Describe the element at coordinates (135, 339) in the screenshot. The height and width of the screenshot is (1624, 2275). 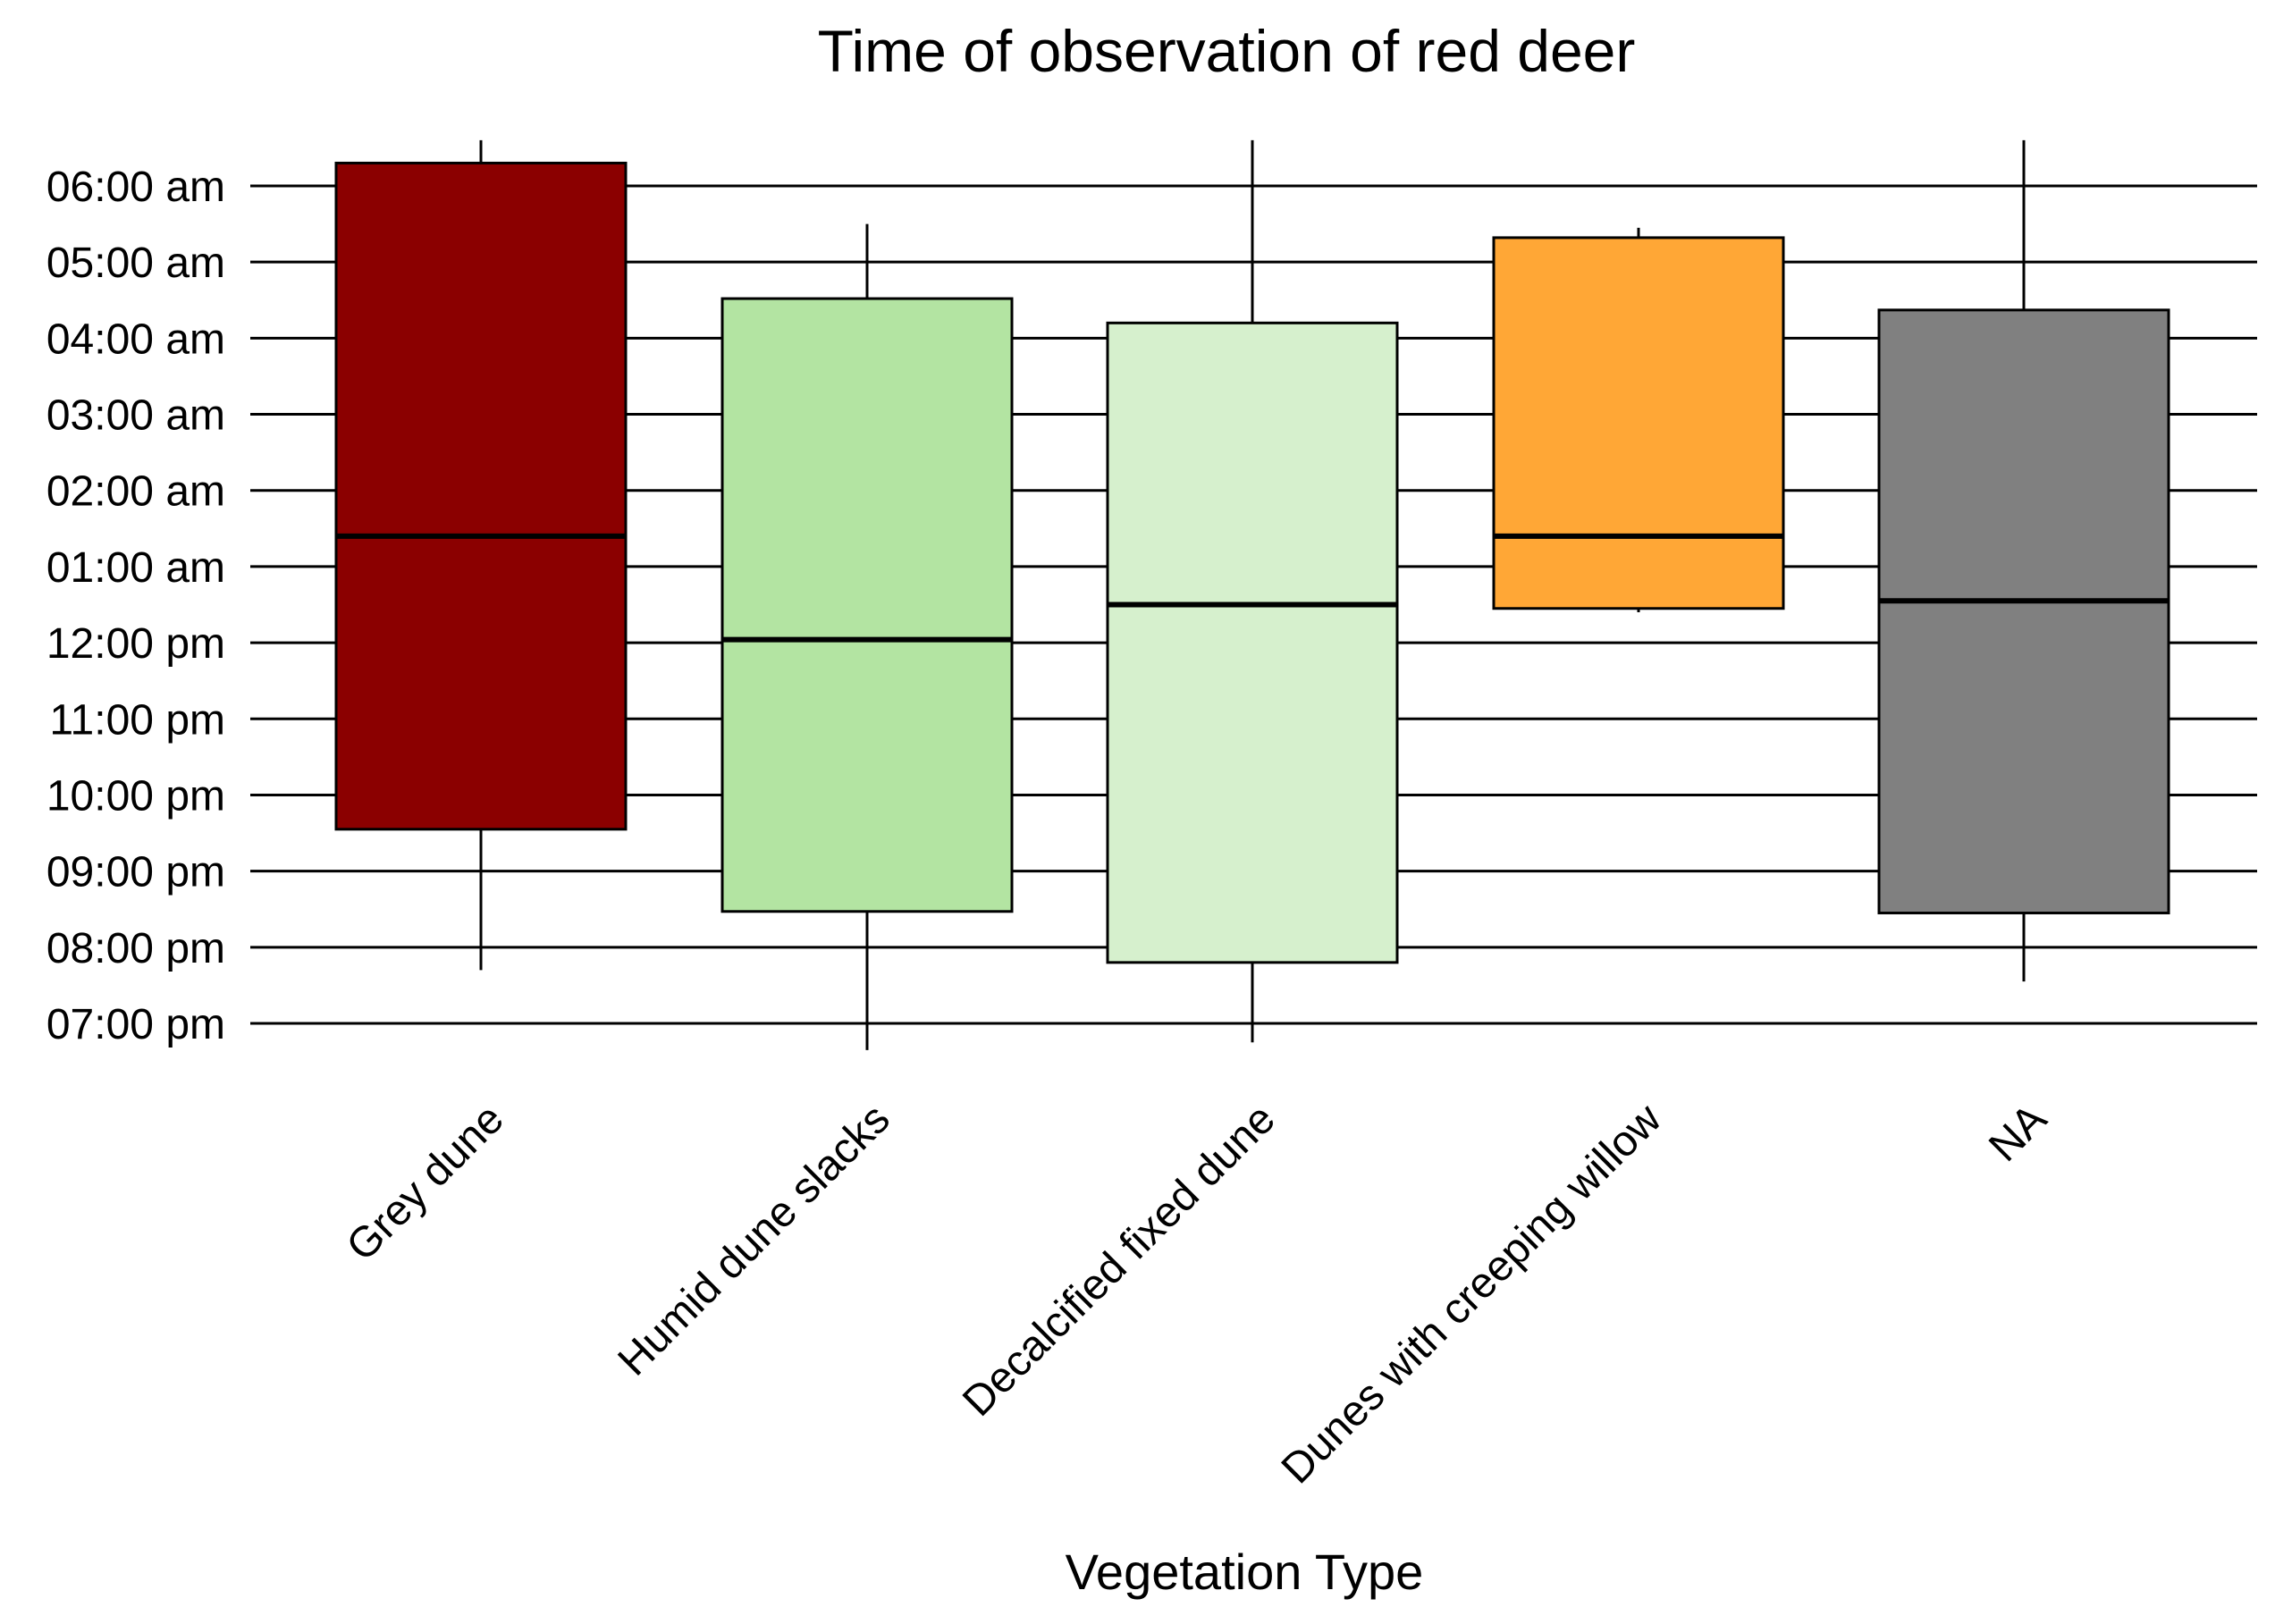
I see `y-tick-label: 04:00 am` at that location.